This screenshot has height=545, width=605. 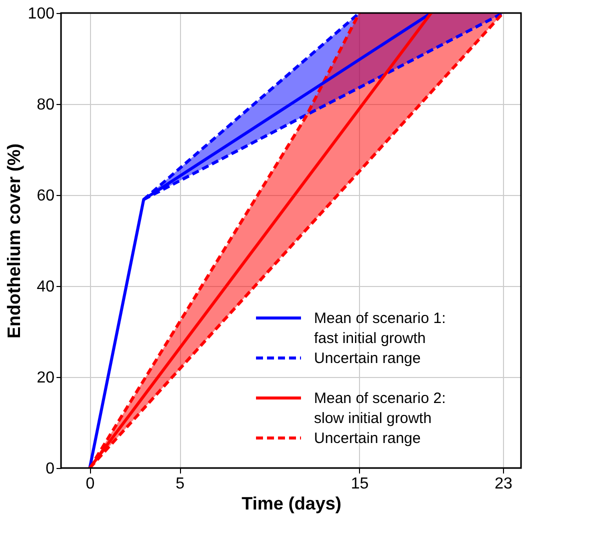 I want to click on x-tick-label: 5, so click(x=180, y=484).